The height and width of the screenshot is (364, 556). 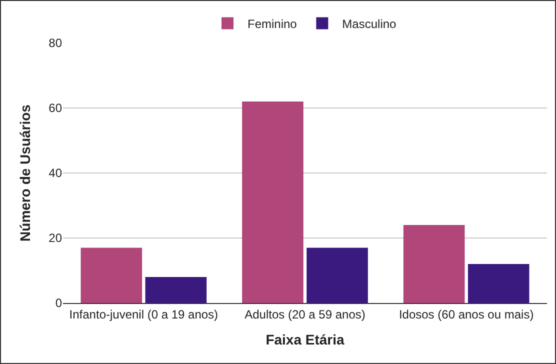 I want to click on y-tick-label: 60, so click(x=55, y=108).